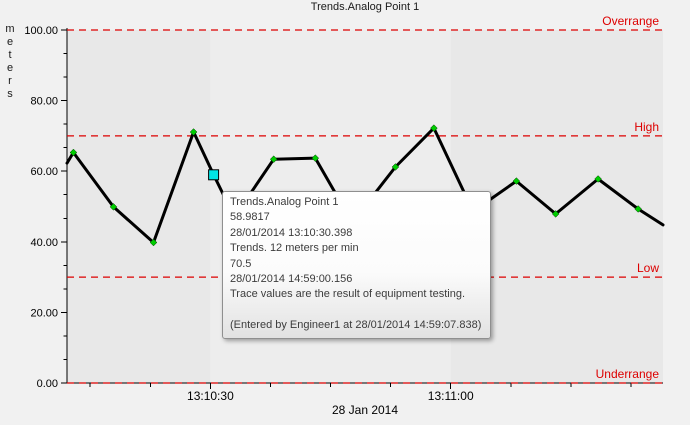 The height and width of the screenshot is (425, 690). I want to click on y-axis-title-letter: m, so click(10, 29).